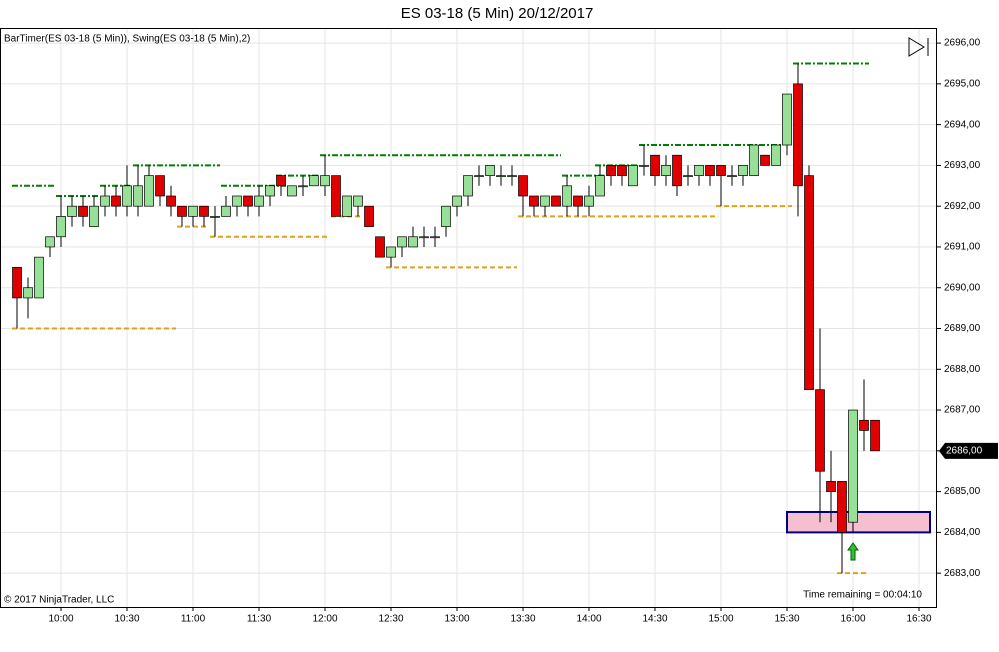 Image resolution: width=999 pixels, height=652 pixels. I want to click on play-triangle, so click(916, 47).